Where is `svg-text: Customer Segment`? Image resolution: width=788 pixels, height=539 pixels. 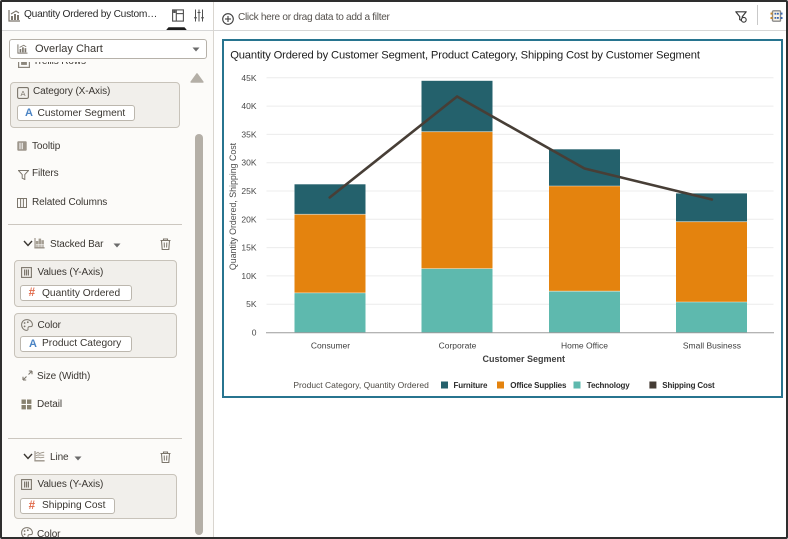 svg-text: Customer Segment is located at coordinates (523, 359).